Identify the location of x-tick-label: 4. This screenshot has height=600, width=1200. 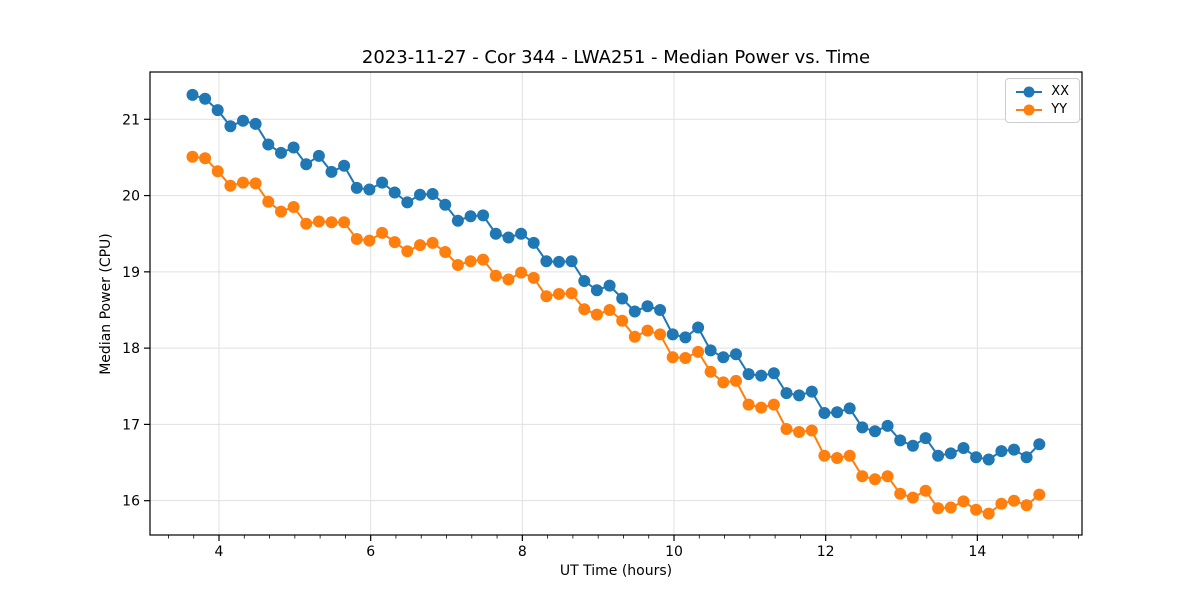
(219, 552).